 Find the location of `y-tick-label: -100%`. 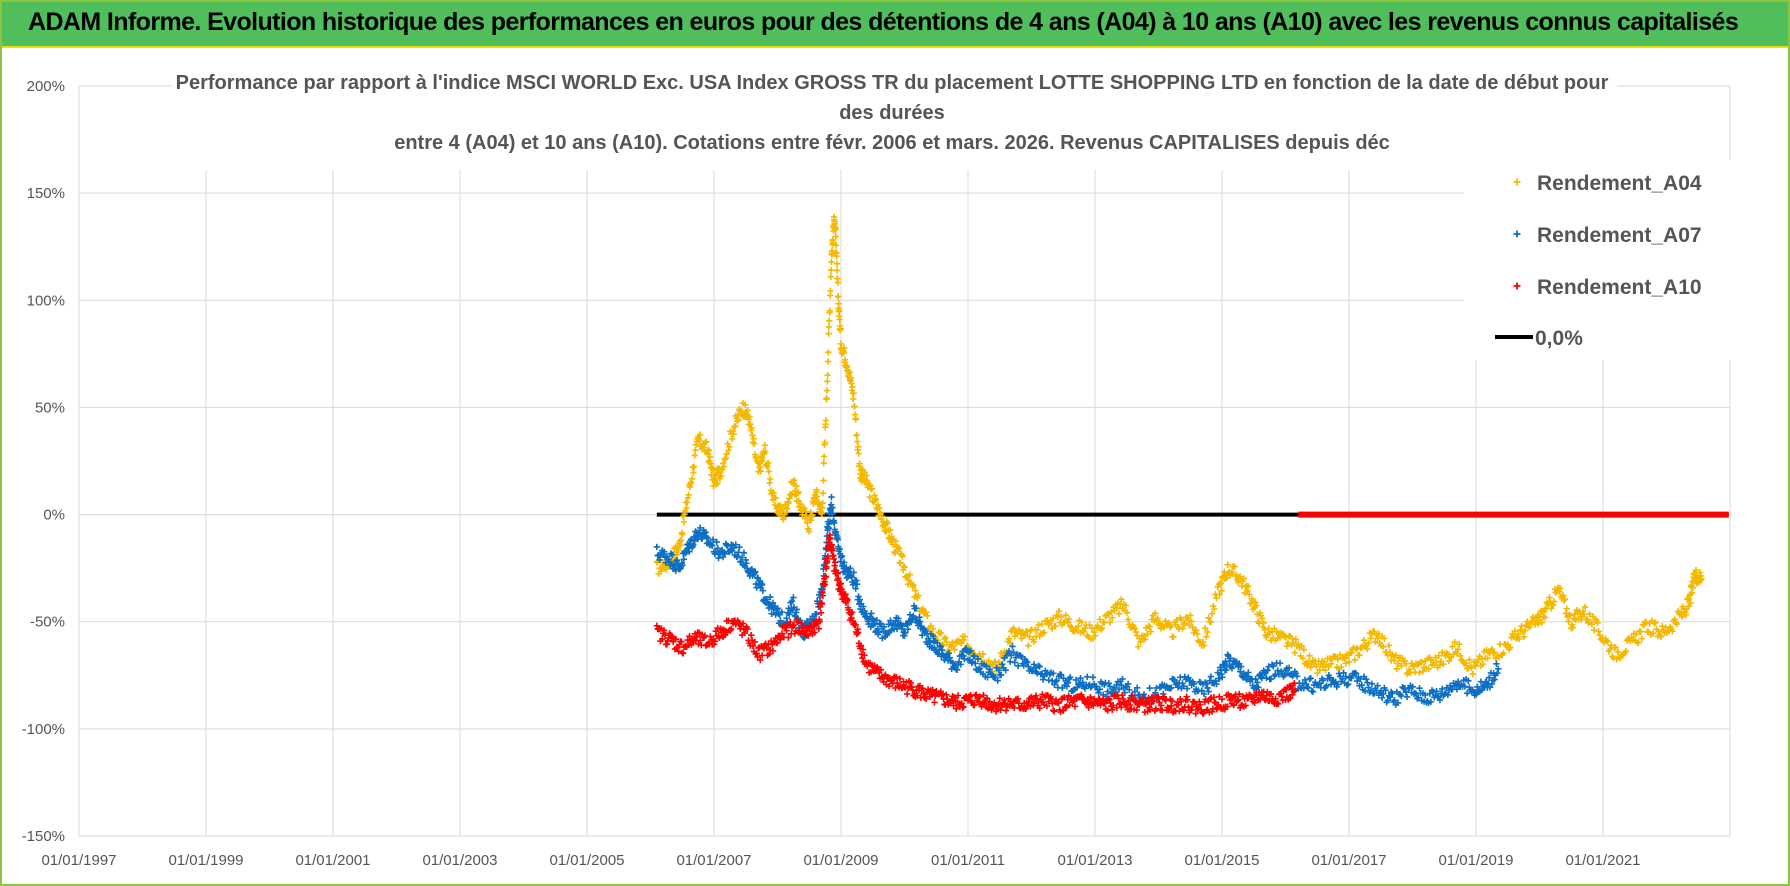

y-tick-label: -100% is located at coordinates (43, 729).